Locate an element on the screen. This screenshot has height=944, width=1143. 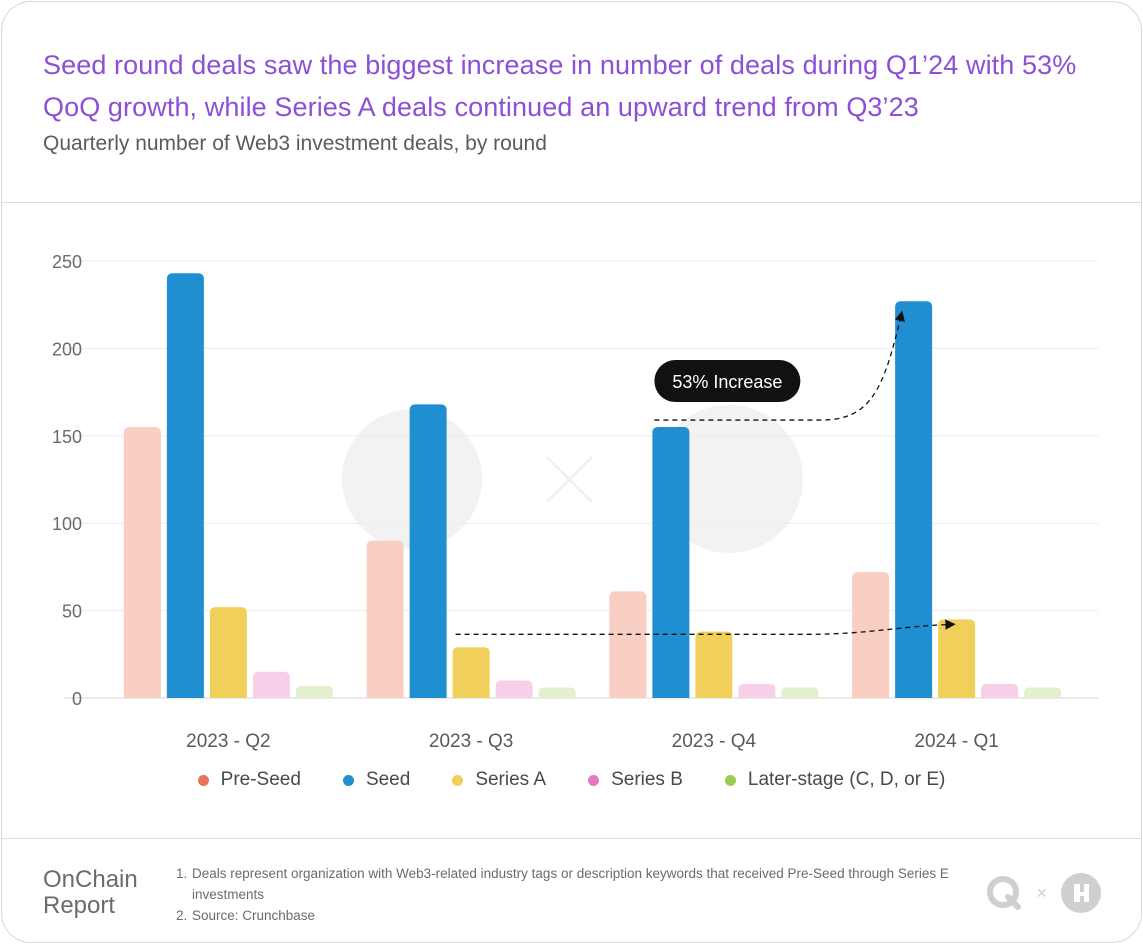
annotation-label: 53% Increase is located at coordinates (727, 382).